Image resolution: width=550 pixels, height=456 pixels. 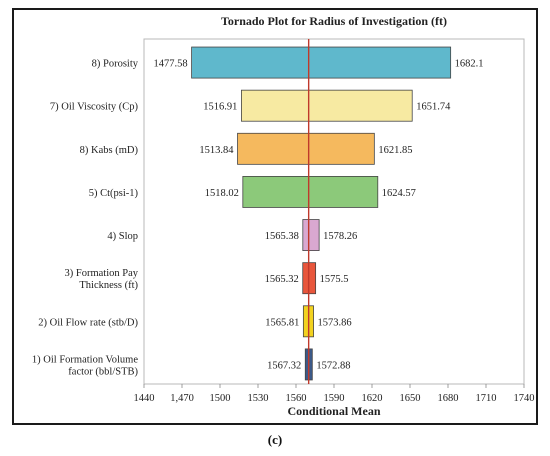 What do you see at coordinates (486, 398) in the screenshot?
I see `x-tick-label: 1710` at bounding box center [486, 398].